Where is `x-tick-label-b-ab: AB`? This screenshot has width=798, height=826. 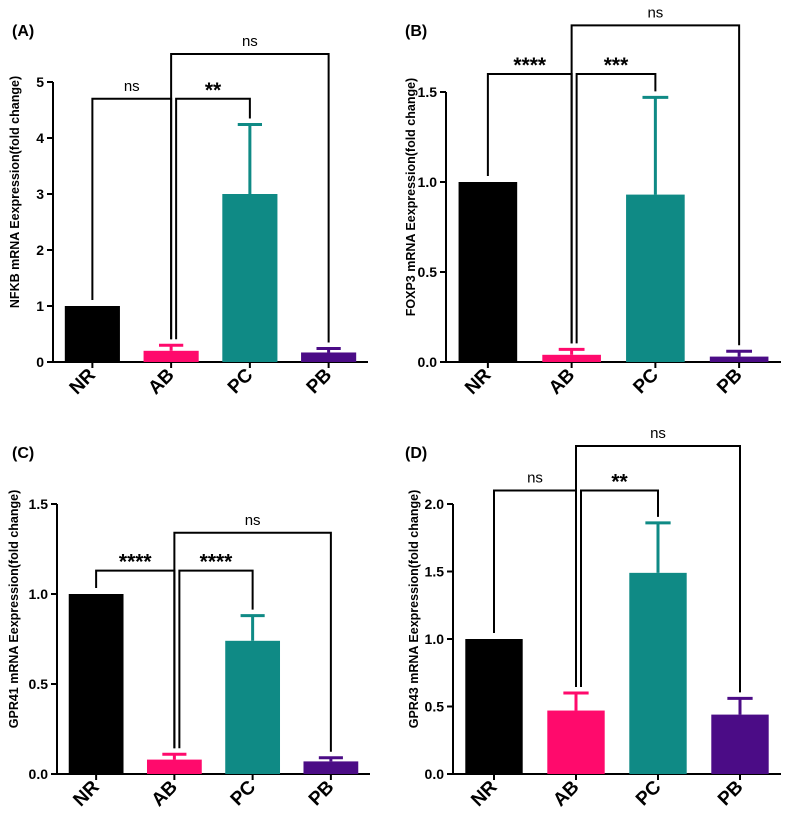 x-tick-label-b-ab: AB is located at coordinates (562, 382).